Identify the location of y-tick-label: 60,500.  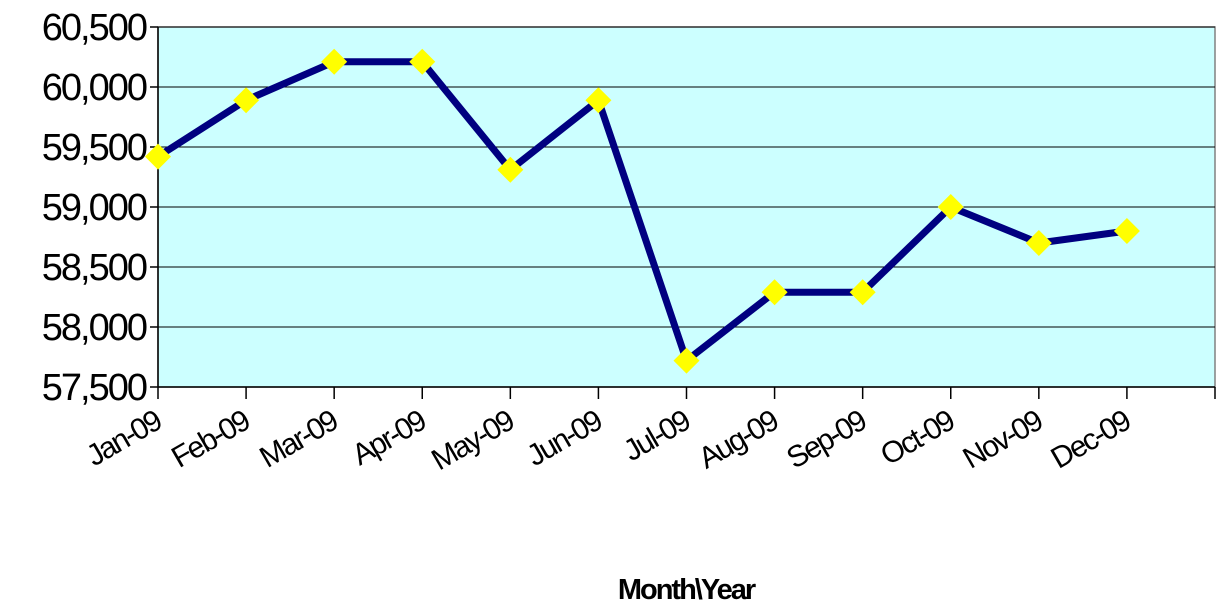
(94, 28).